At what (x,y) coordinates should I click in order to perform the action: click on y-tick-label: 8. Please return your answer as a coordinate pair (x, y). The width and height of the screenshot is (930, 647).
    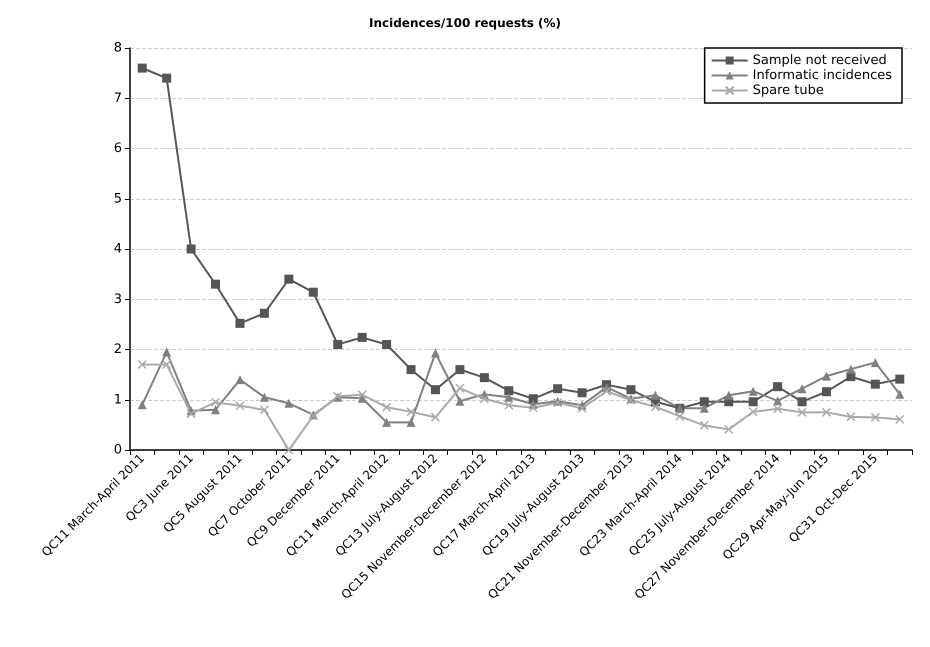
    Looking at the image, I should click on (118, 48).